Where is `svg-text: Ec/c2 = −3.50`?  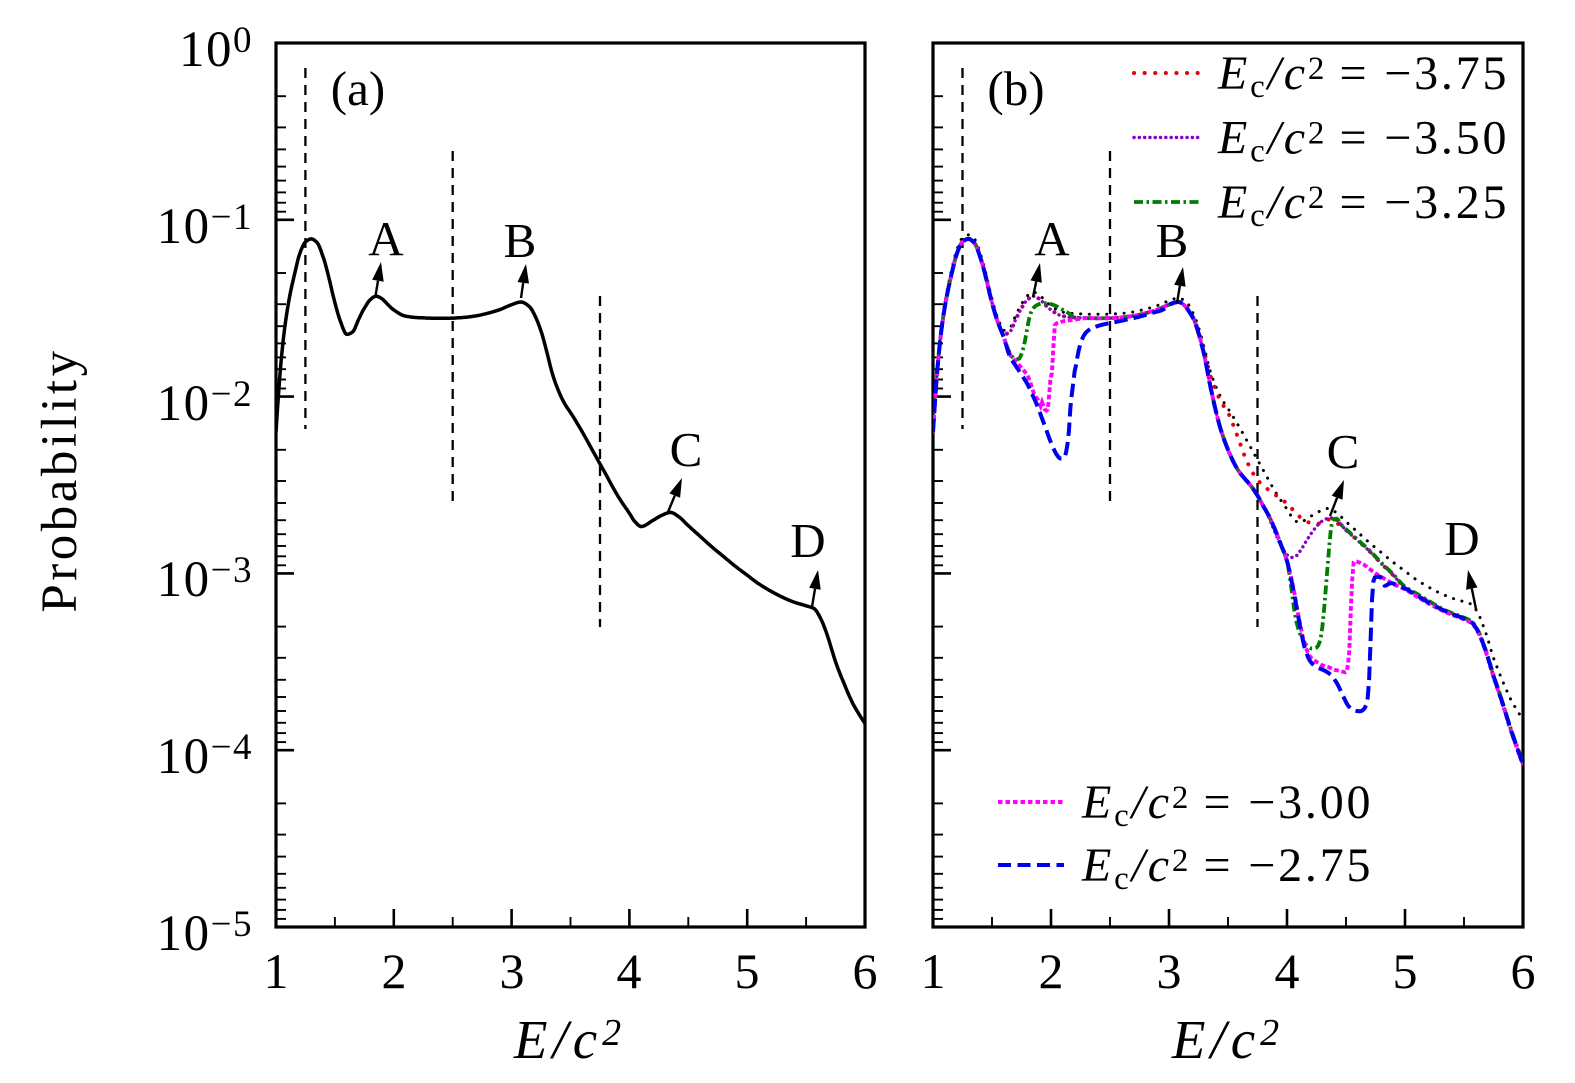 svg-text: Ec/c2 = −3.50 is located at coordinates (1363, 141).